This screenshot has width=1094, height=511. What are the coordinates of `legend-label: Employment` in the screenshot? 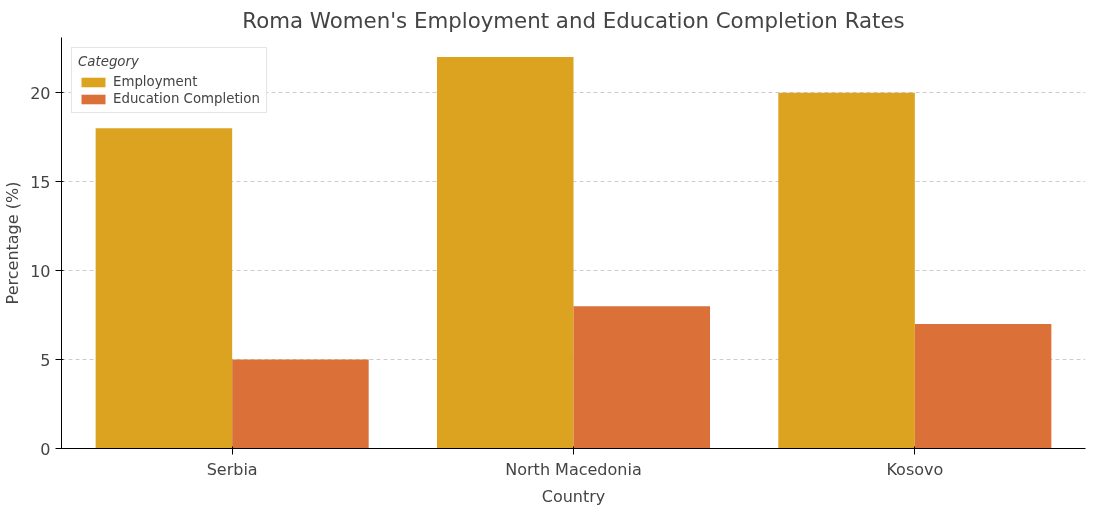 It's located at (155, 81).